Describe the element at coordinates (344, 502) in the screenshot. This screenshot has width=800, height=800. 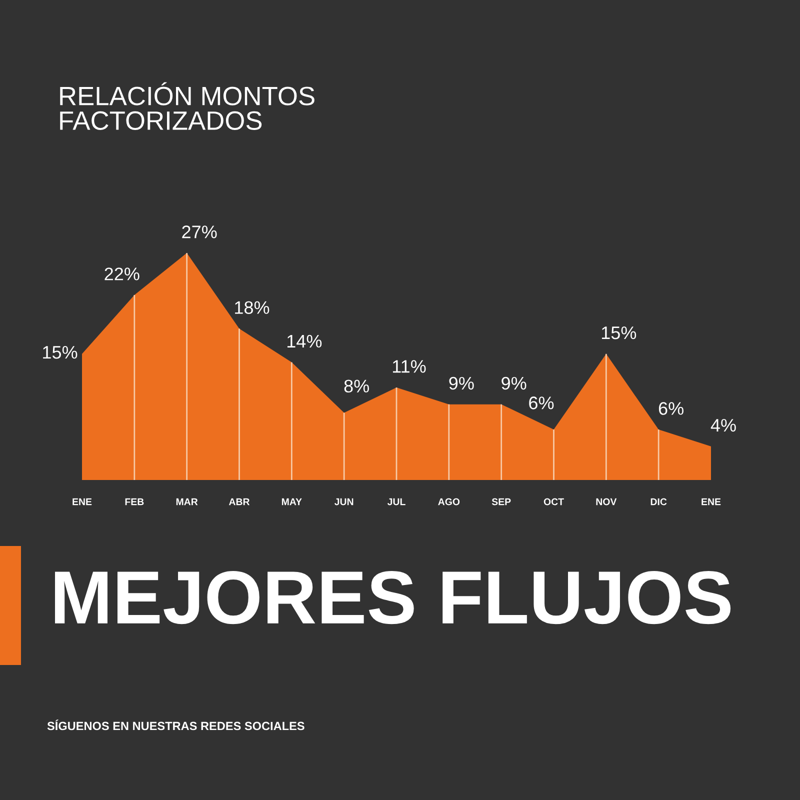
I see `x-tick-label: JUN` at that location.